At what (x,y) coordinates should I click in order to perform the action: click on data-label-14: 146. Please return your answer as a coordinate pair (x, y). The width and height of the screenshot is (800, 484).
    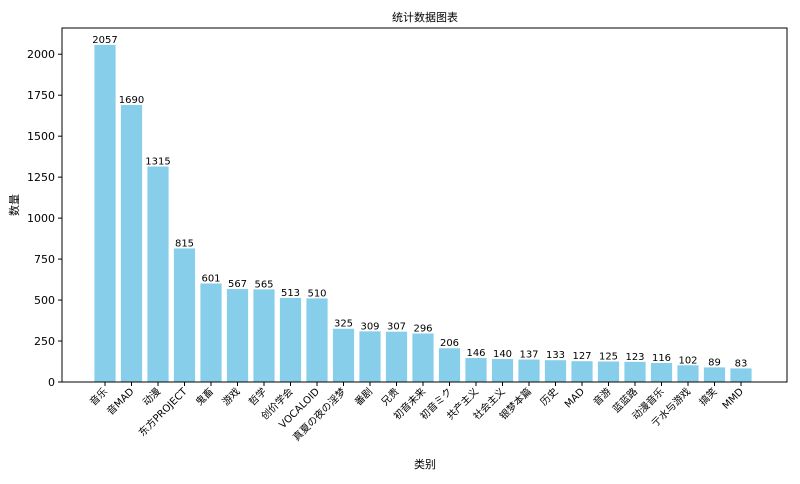
    Looking at the image, I should click on (475, 353).